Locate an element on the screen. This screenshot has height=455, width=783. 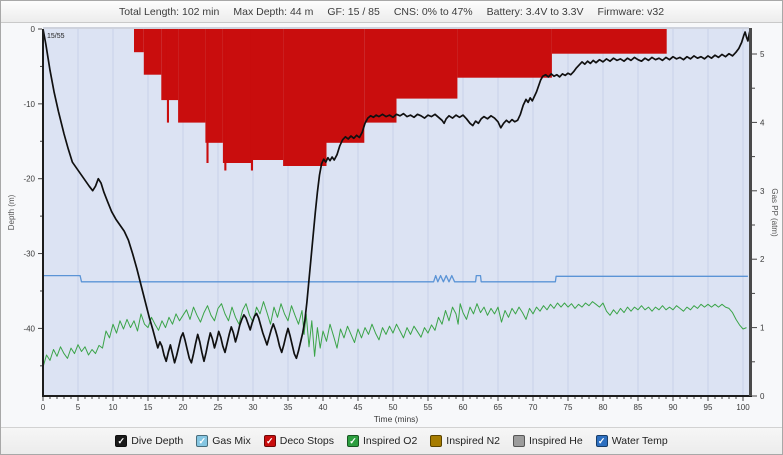
x-tick-label: 40 is located at coordinates (323, 407).